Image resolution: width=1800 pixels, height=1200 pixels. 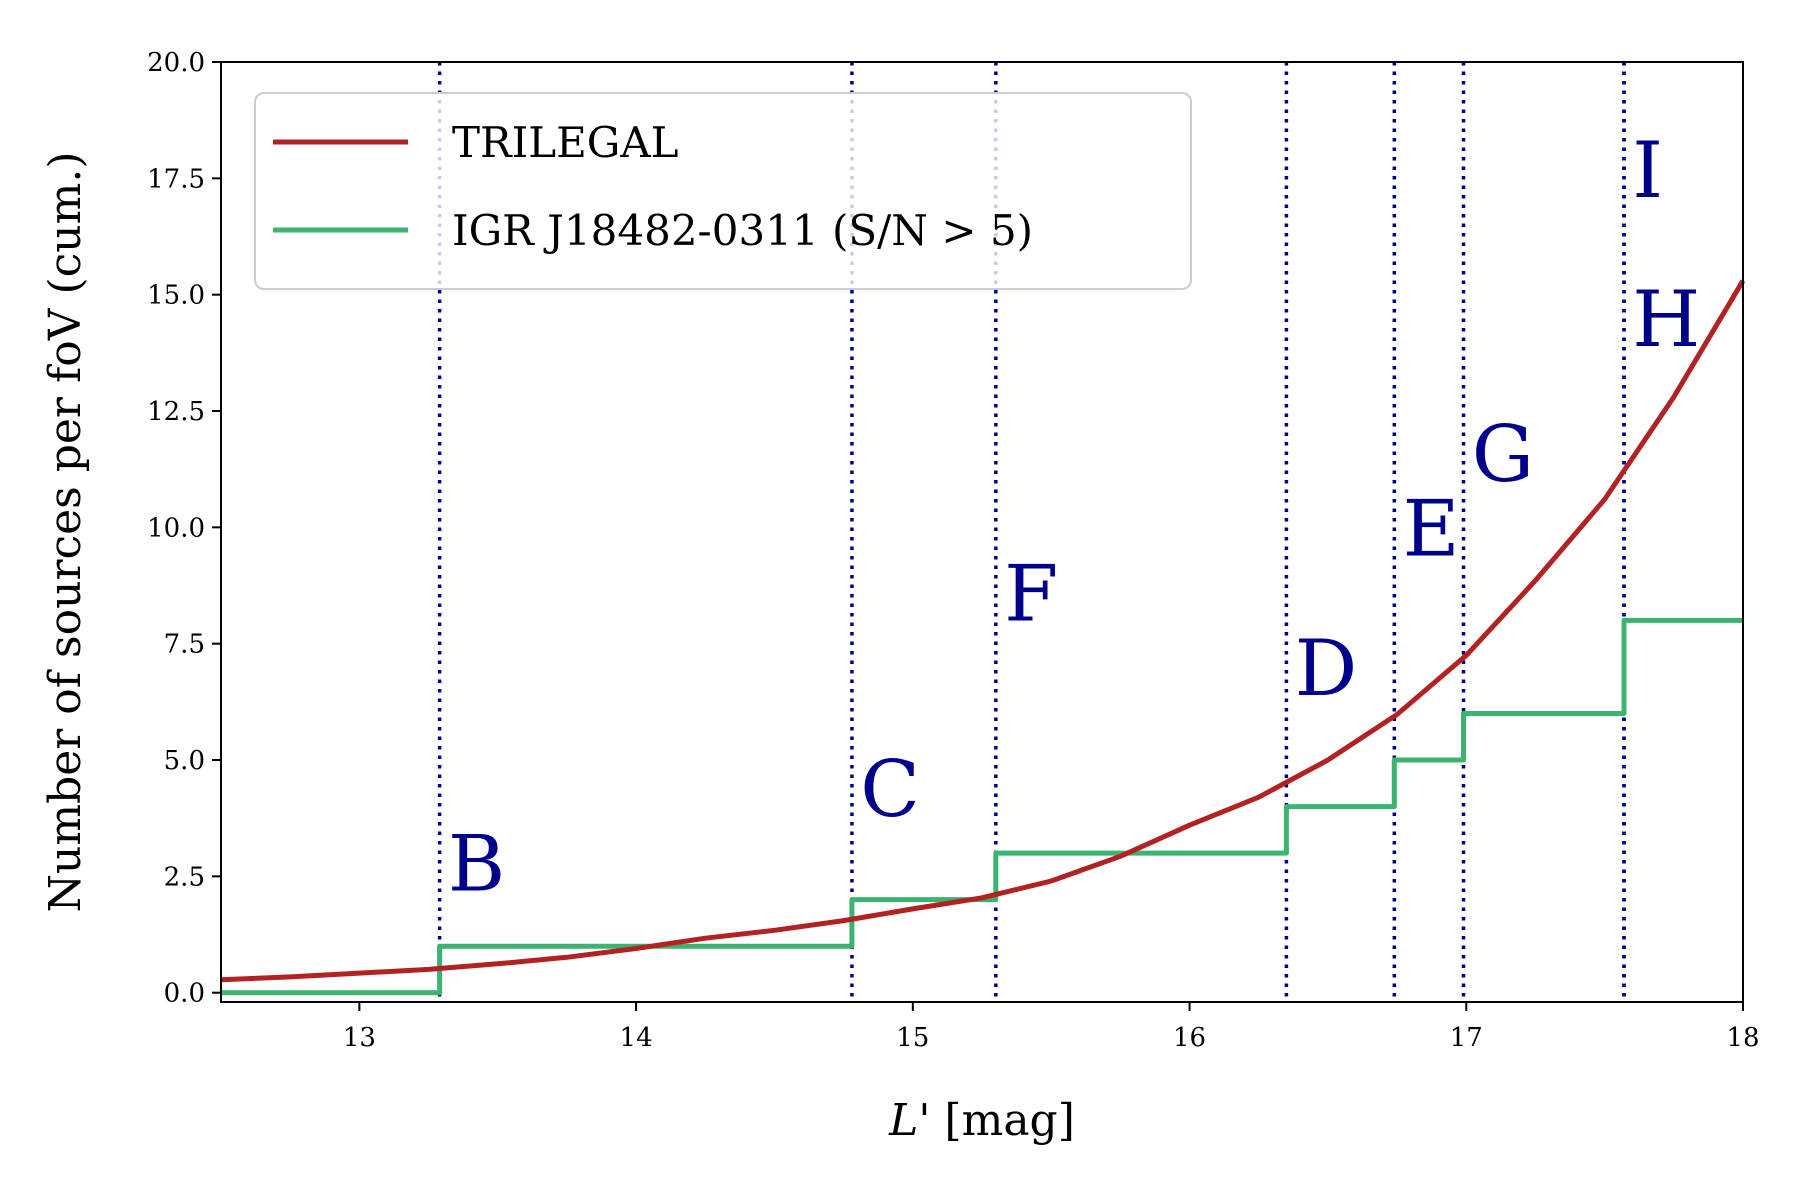 What do you see at coordinates (1002, 1120) in the screenshot?
I see `x-axis-title-unit: [mag]` at bounding box center [1002, 1120].